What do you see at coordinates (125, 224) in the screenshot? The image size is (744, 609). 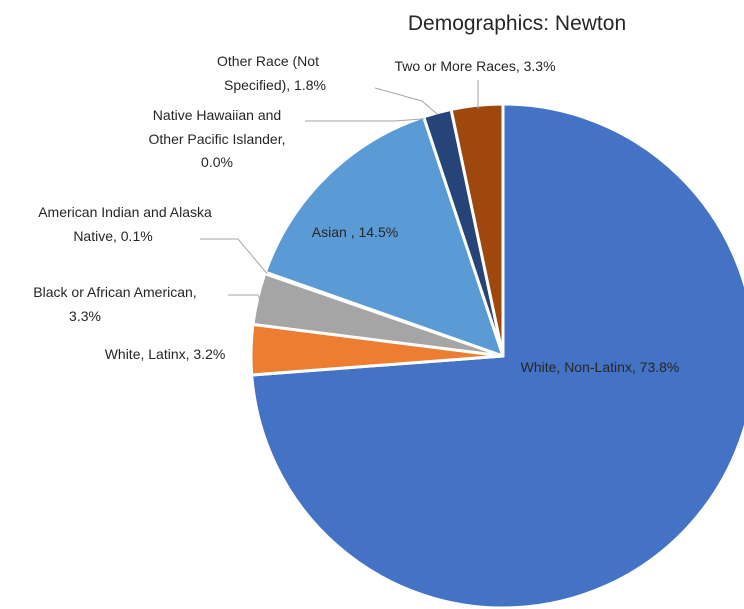 I see `data-label-american-indian-and-alaska-native: American Indian and Alaska Native, 0.1%` at bounding box center [125, 224].